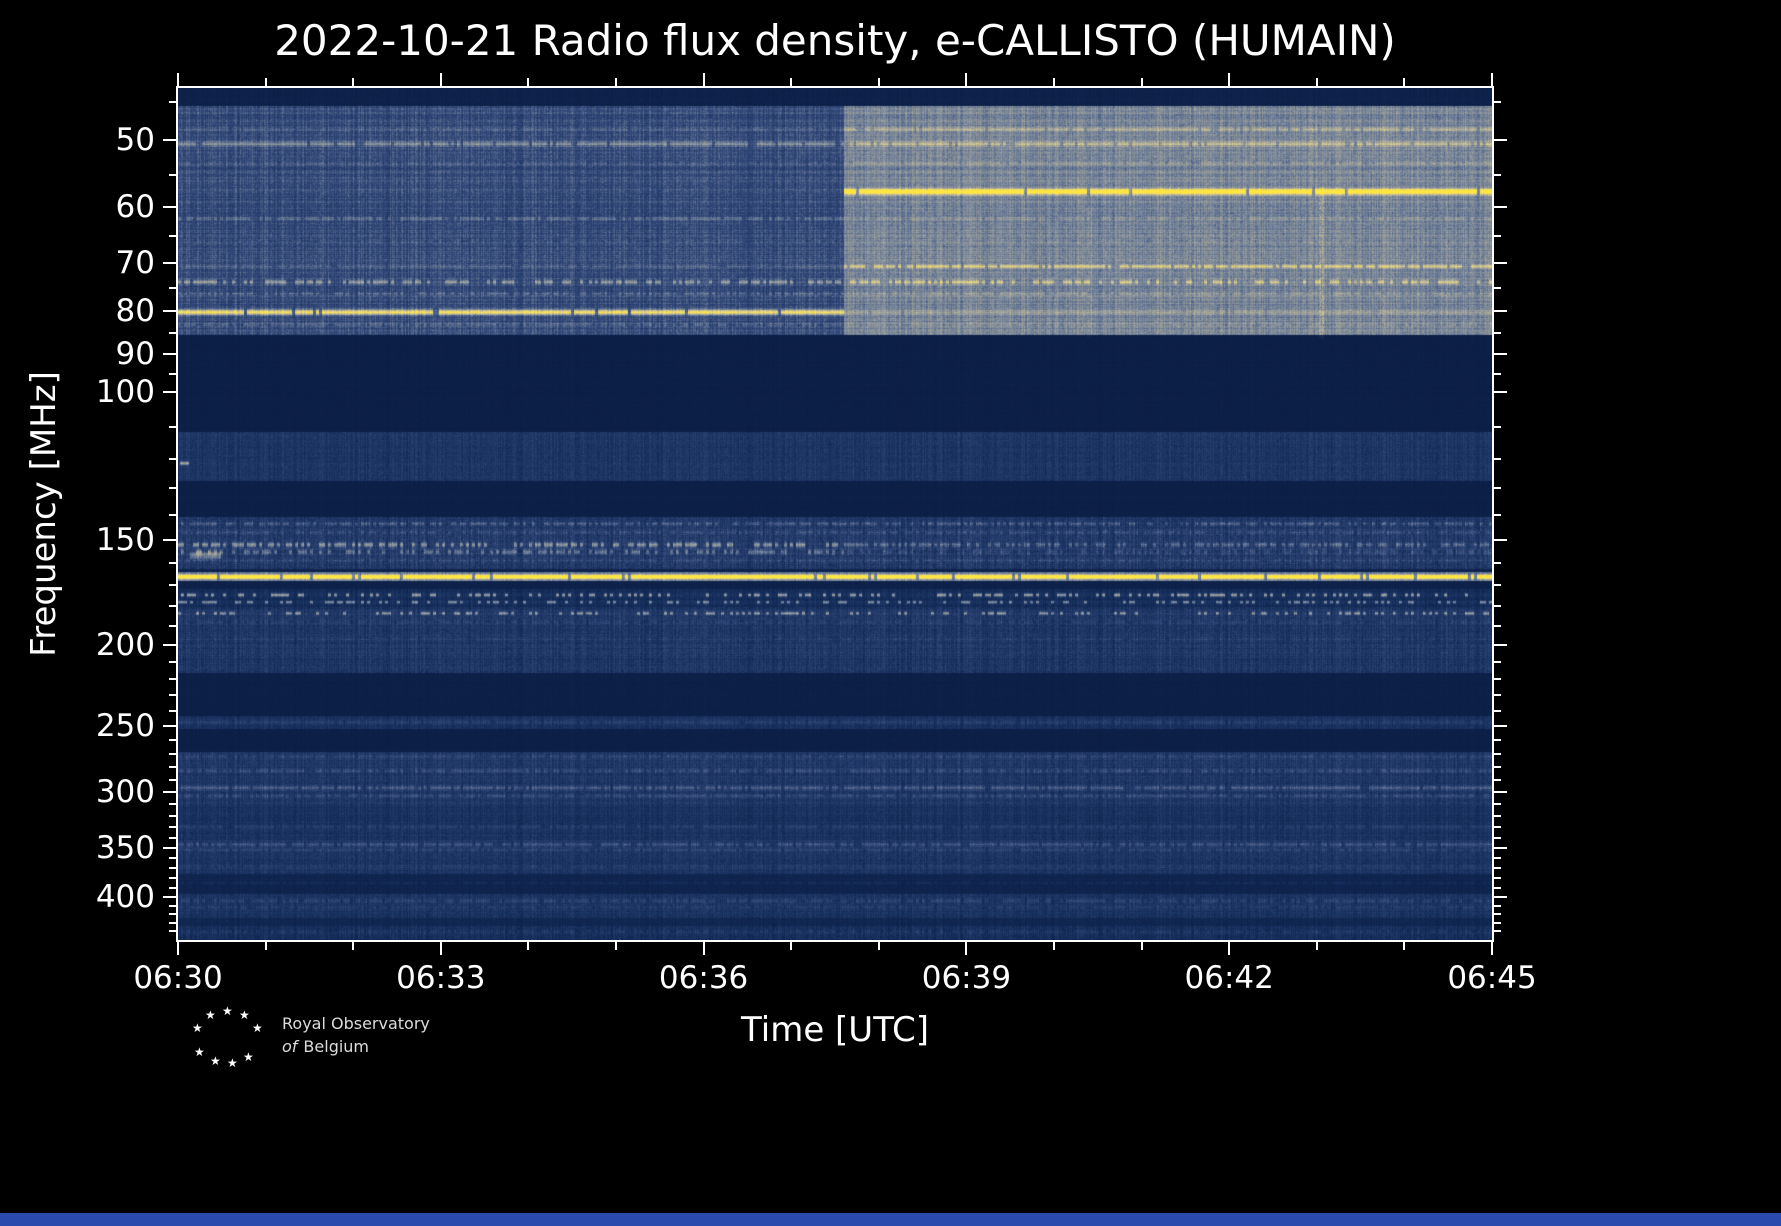  I want to click on x-axis-label: Time [UTC], so click(835, 1030).